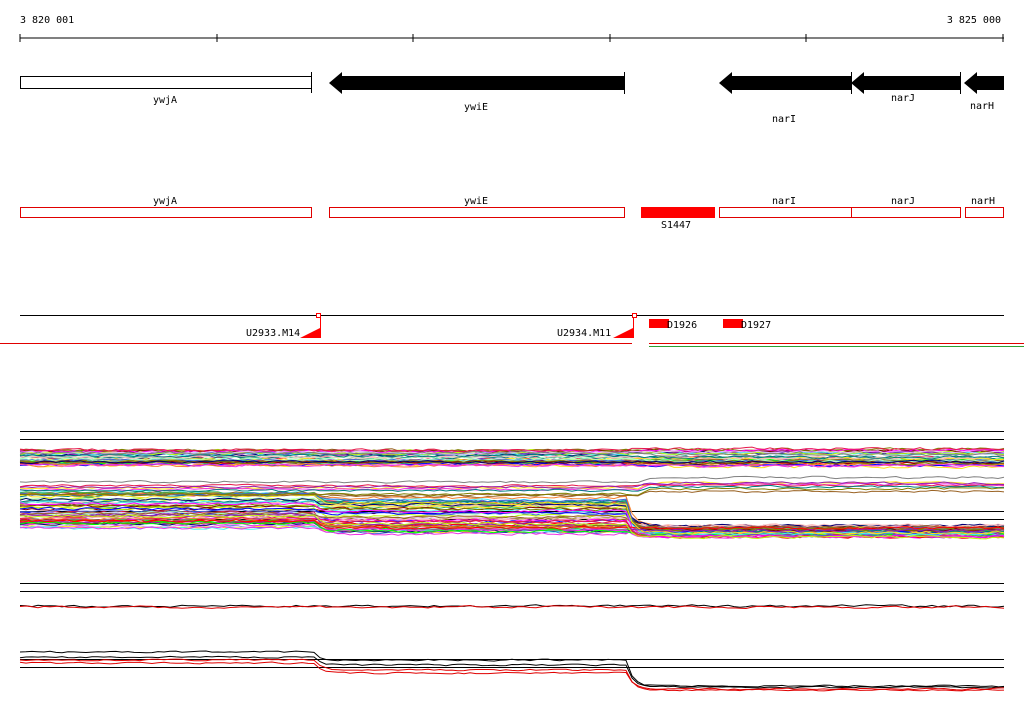 The width and height of the screenshot is (1024, 714). I want to click on gene-narH-arrow, so click(984, 83).